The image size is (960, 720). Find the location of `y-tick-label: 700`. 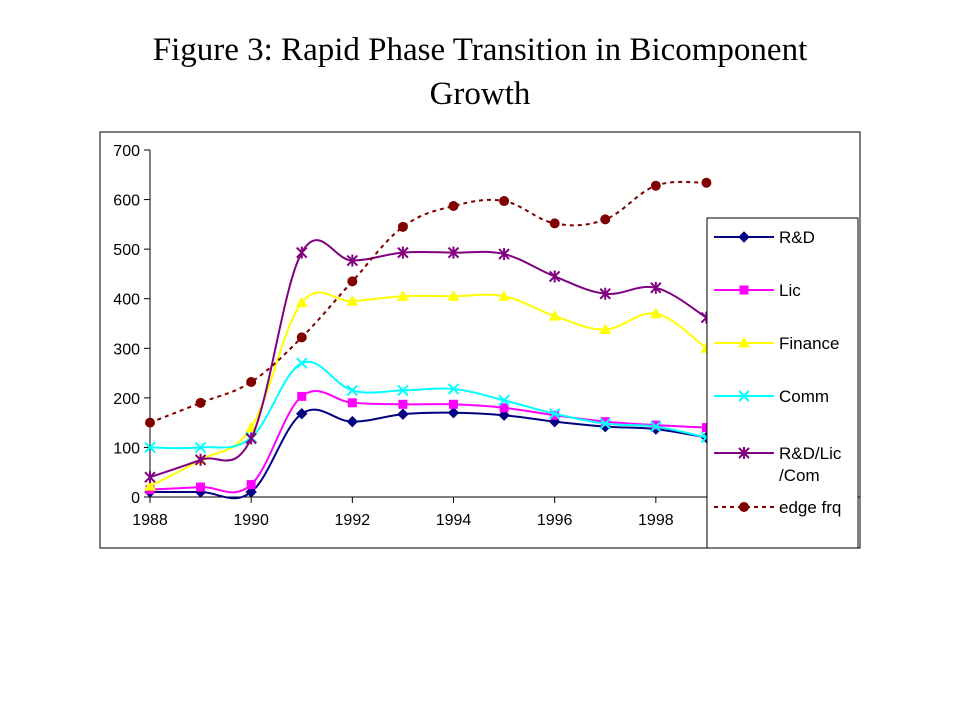

y-tick-label: 700 is located at coordinates (126, 151).